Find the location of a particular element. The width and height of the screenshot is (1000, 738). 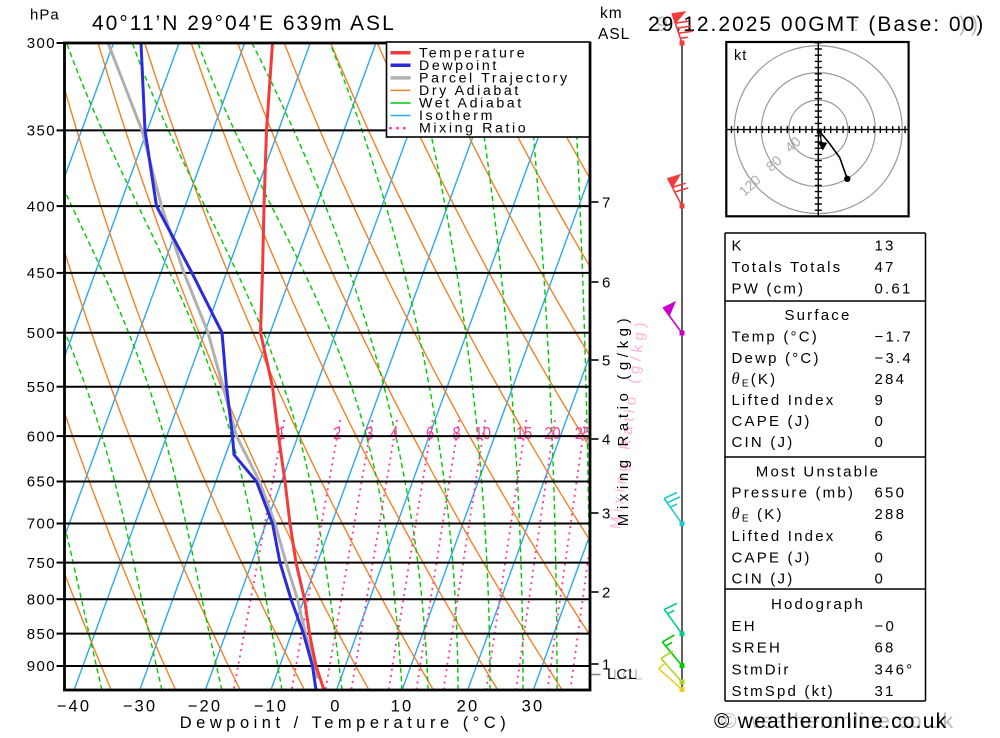

svg-text: 40°11’N 29°04’E 639m ASL is located at coordinates (244, 23).